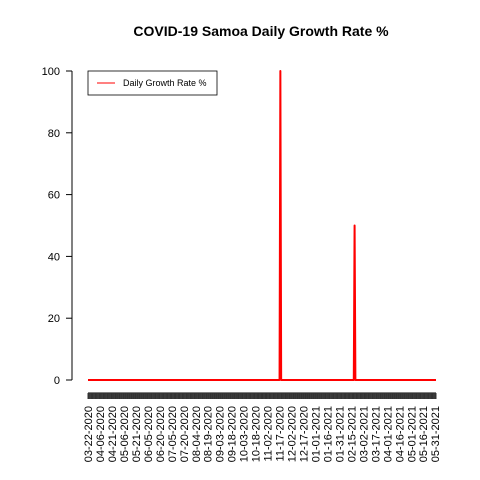 This screenshot has height=480, width=480. What do you see at coordinates (125, 434) in the screenshot?
I see `x-tick-label: 05-06-2020` at bounding box center [125, 434].